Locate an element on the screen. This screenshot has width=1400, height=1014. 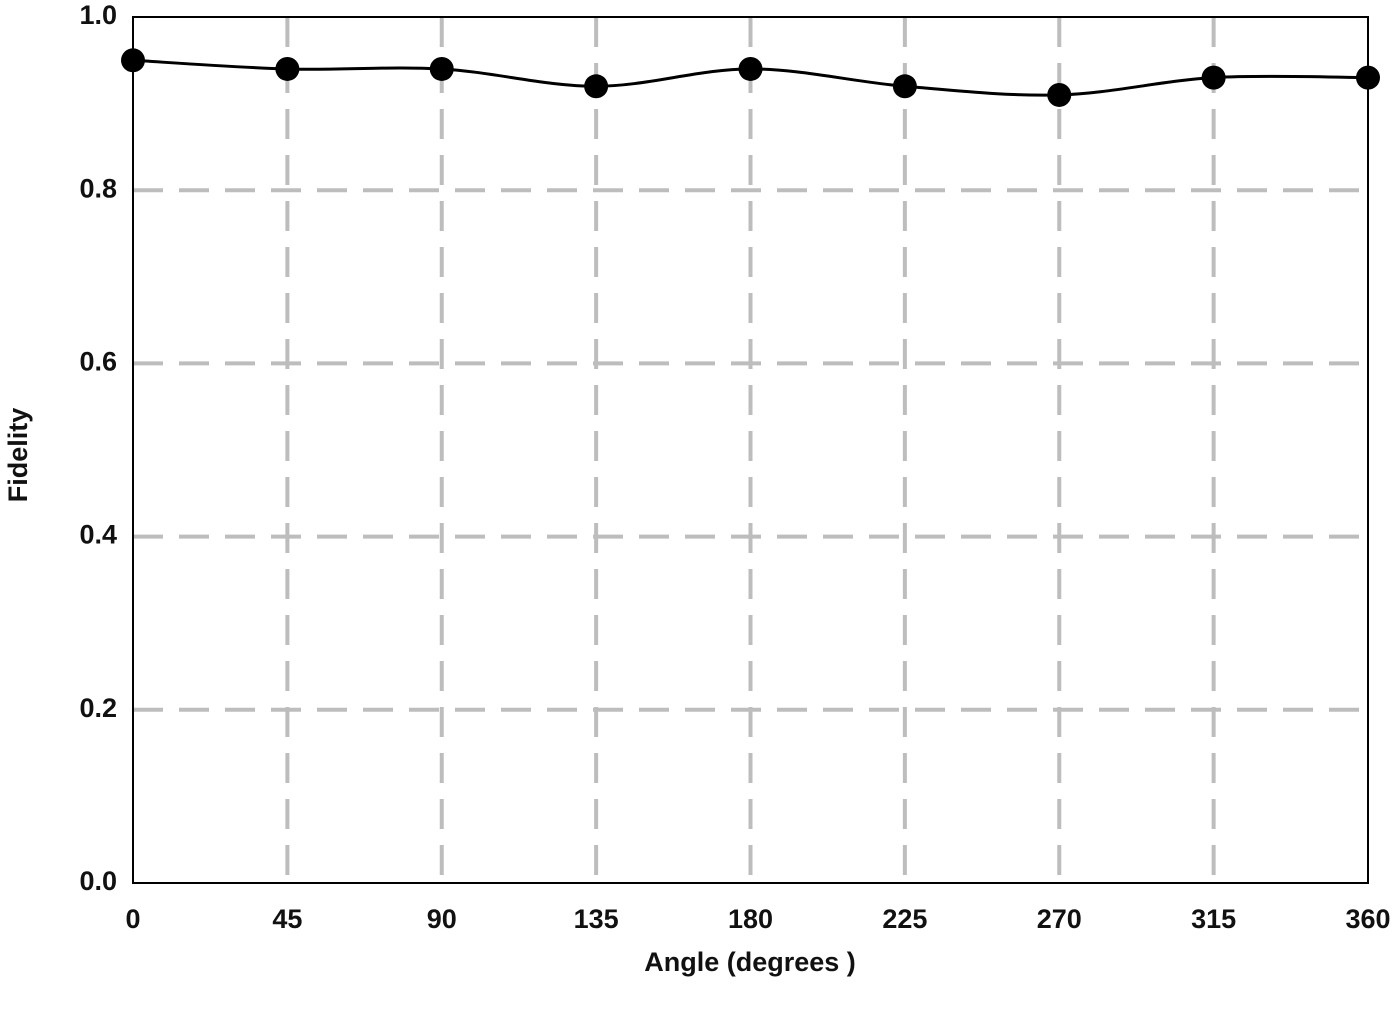
x-tick-label: 180 is located at coordinates (750, 919).